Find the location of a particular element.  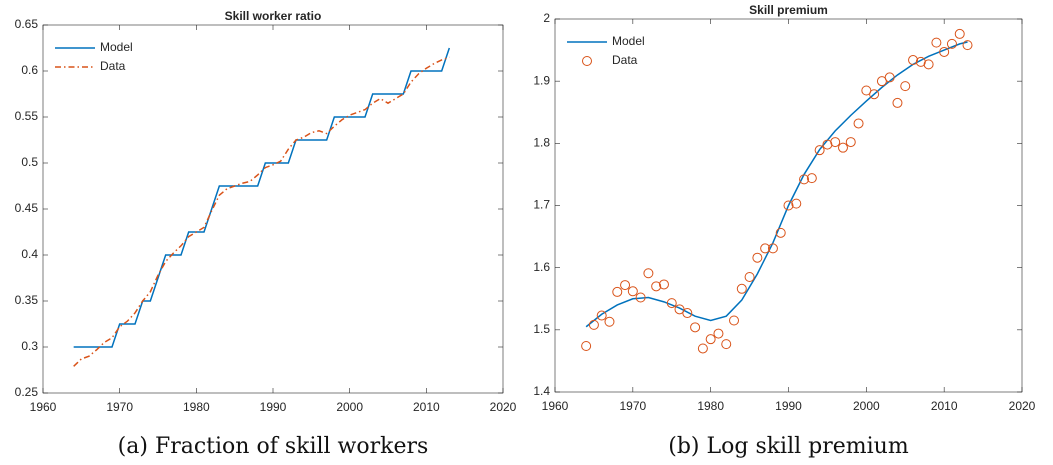

y-tick-label: 1.9 is located at coordinates (541, 80).